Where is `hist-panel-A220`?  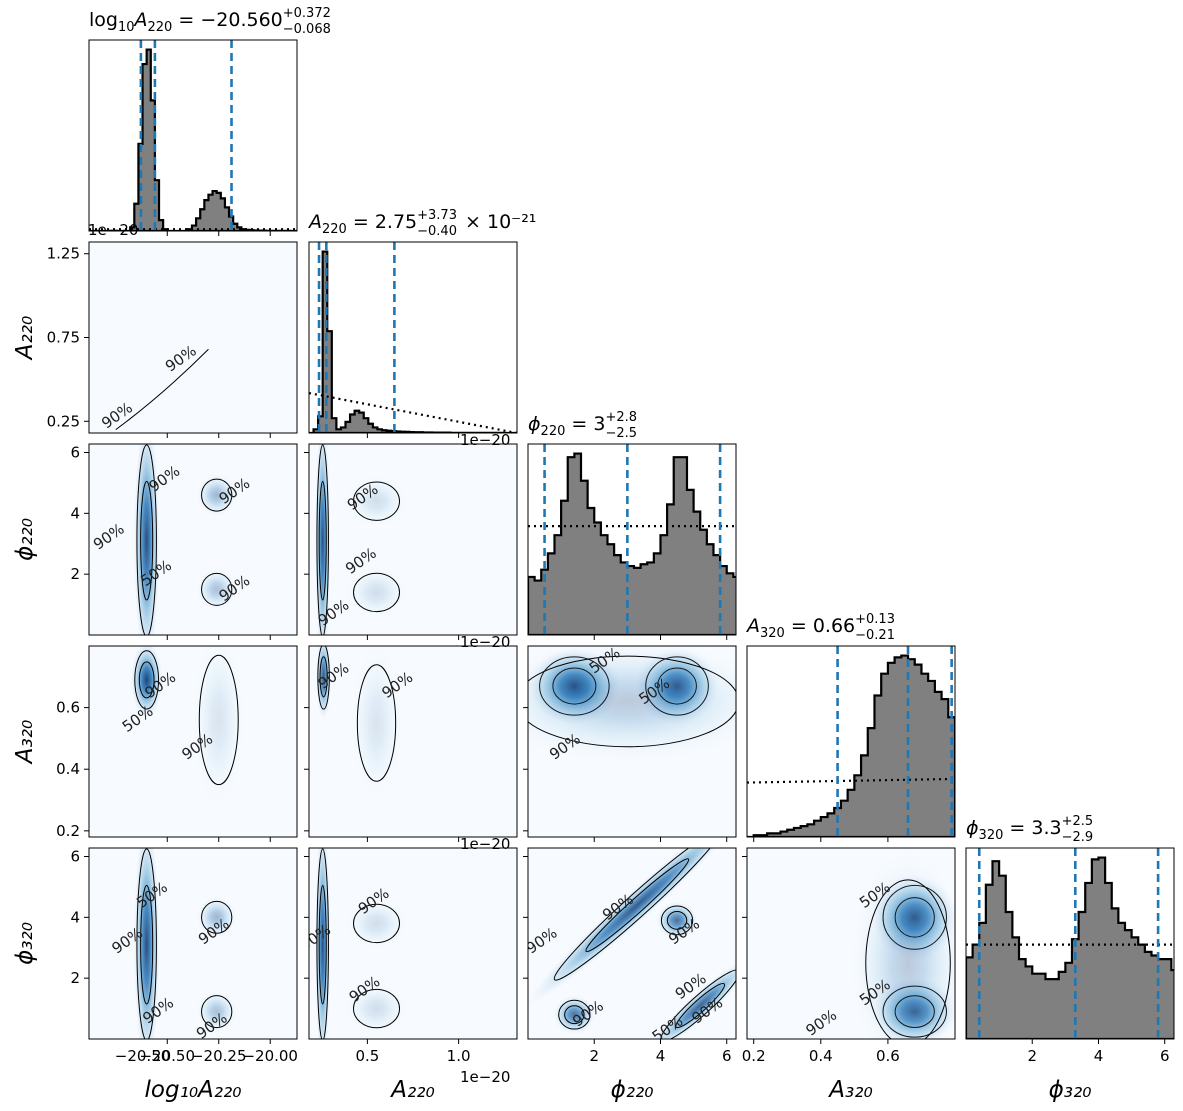 hist-panel-A220 is located at coordinates (413, 337).